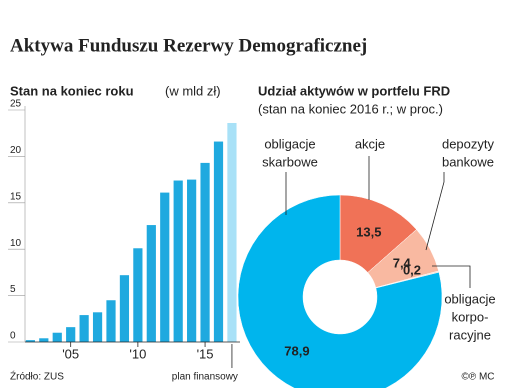 This screenshot has height=388, width=513. Describe the element at coordinates (16, 196) in the screenshot. I see `y-tick-label: 15` at that location.